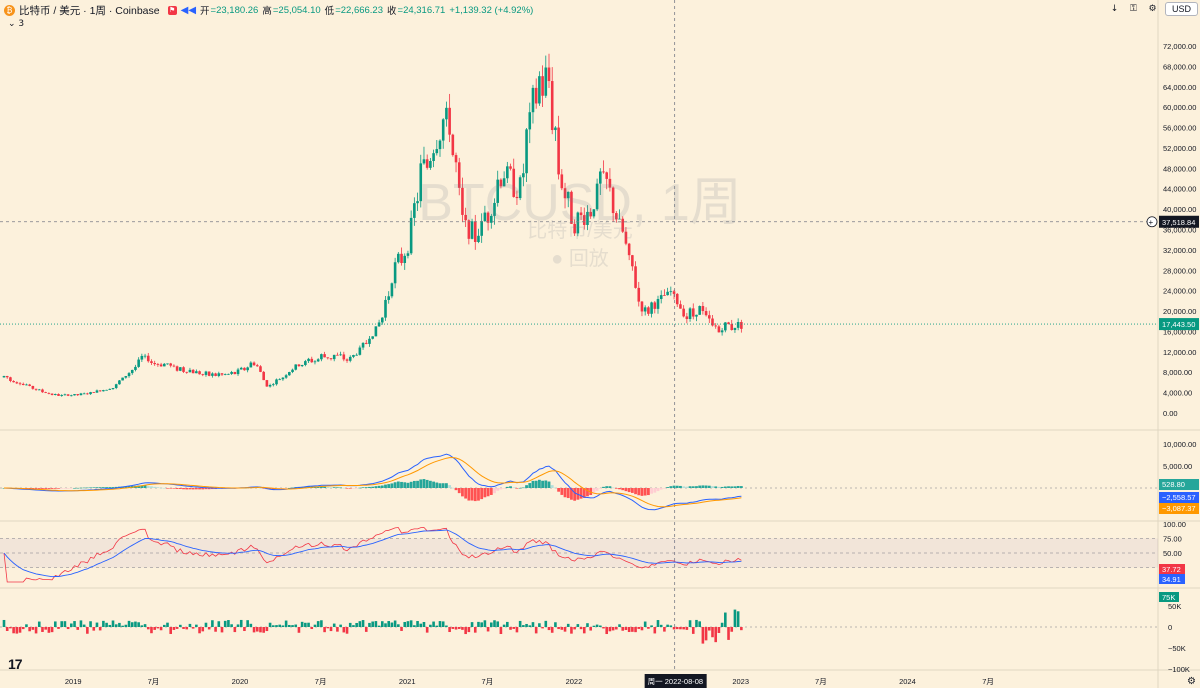  What do you see at coordinates (574, 681) in the screenshot?
I see `time-tick-label: 2022` at bounding box center [574, 681].